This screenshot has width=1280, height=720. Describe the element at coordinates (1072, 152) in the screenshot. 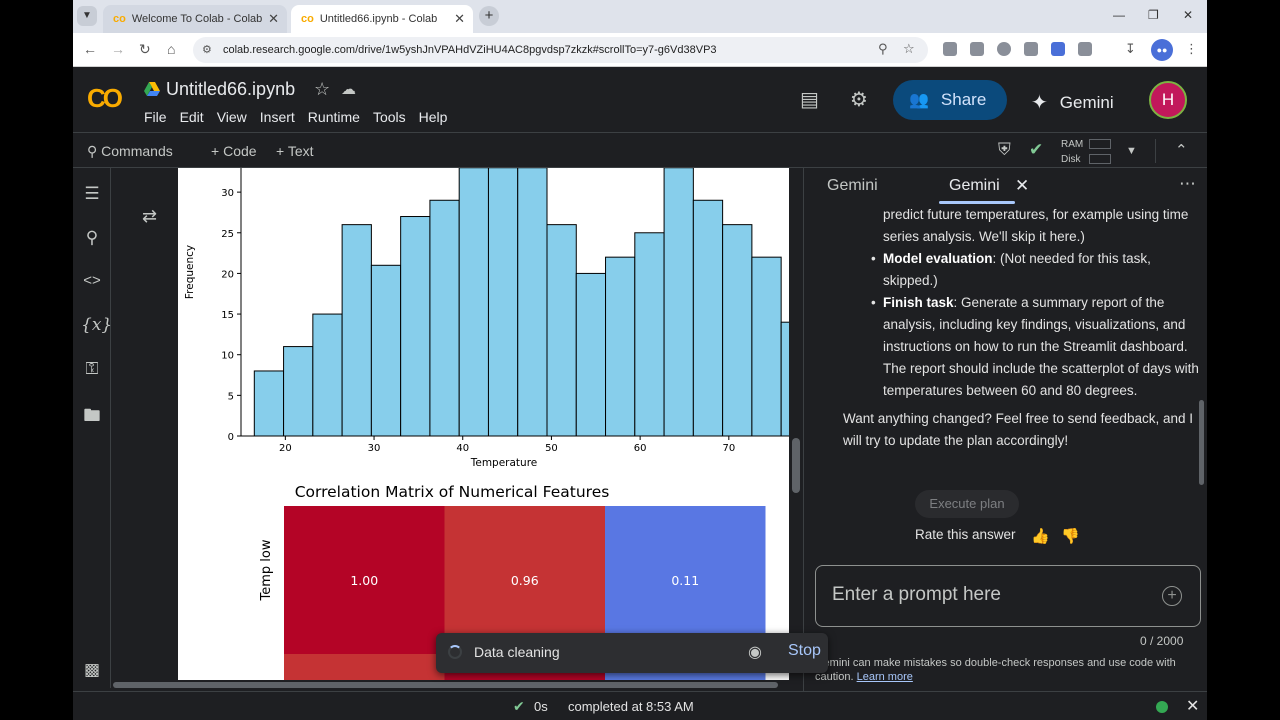

I see `resource-monitor: RAM Disk` at that location.